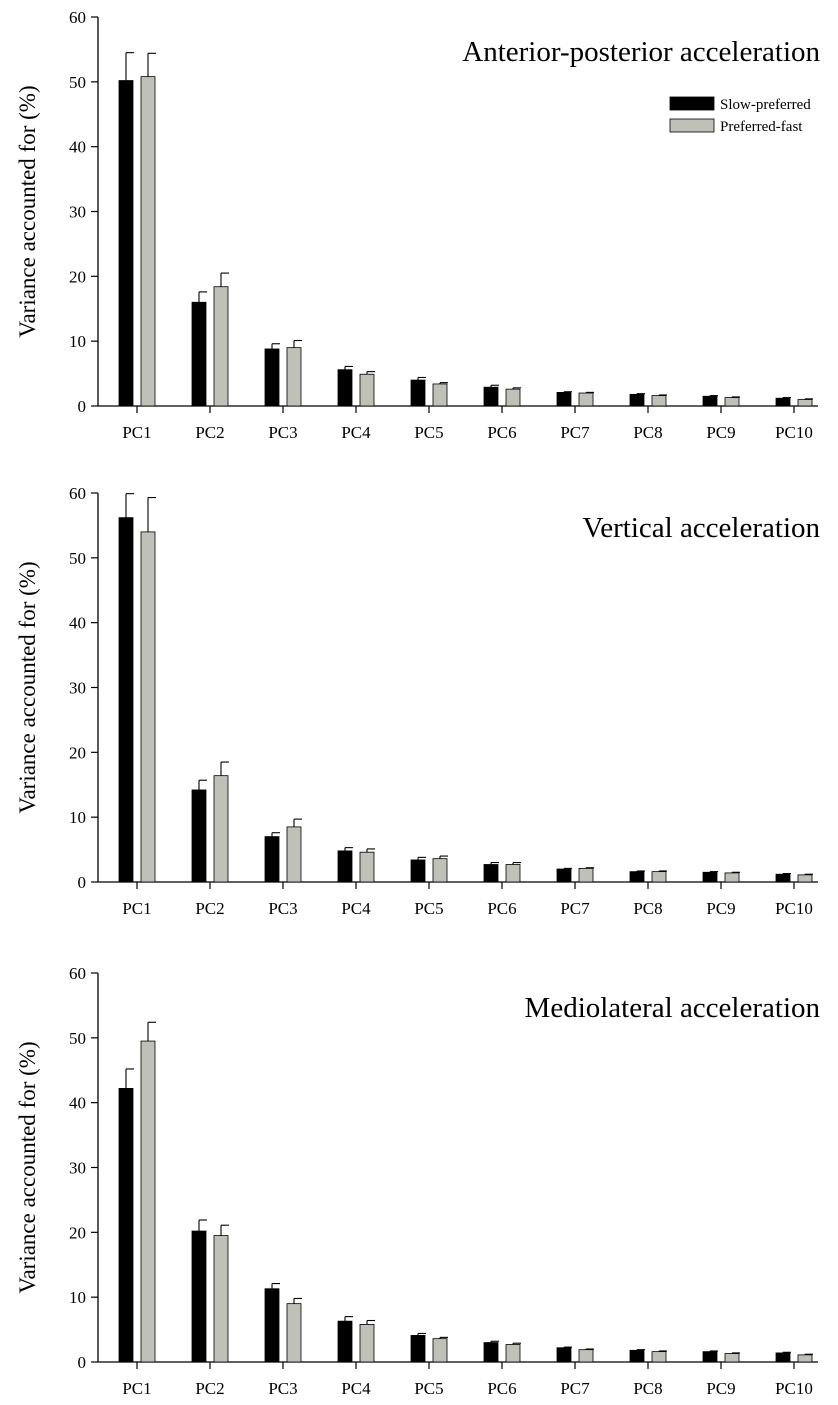 The height and width of the screenshot is (1405, 838). Describe the element at coordinates (647, 432) in the screenshot. I see `x-tick-label: PC8` at that location.